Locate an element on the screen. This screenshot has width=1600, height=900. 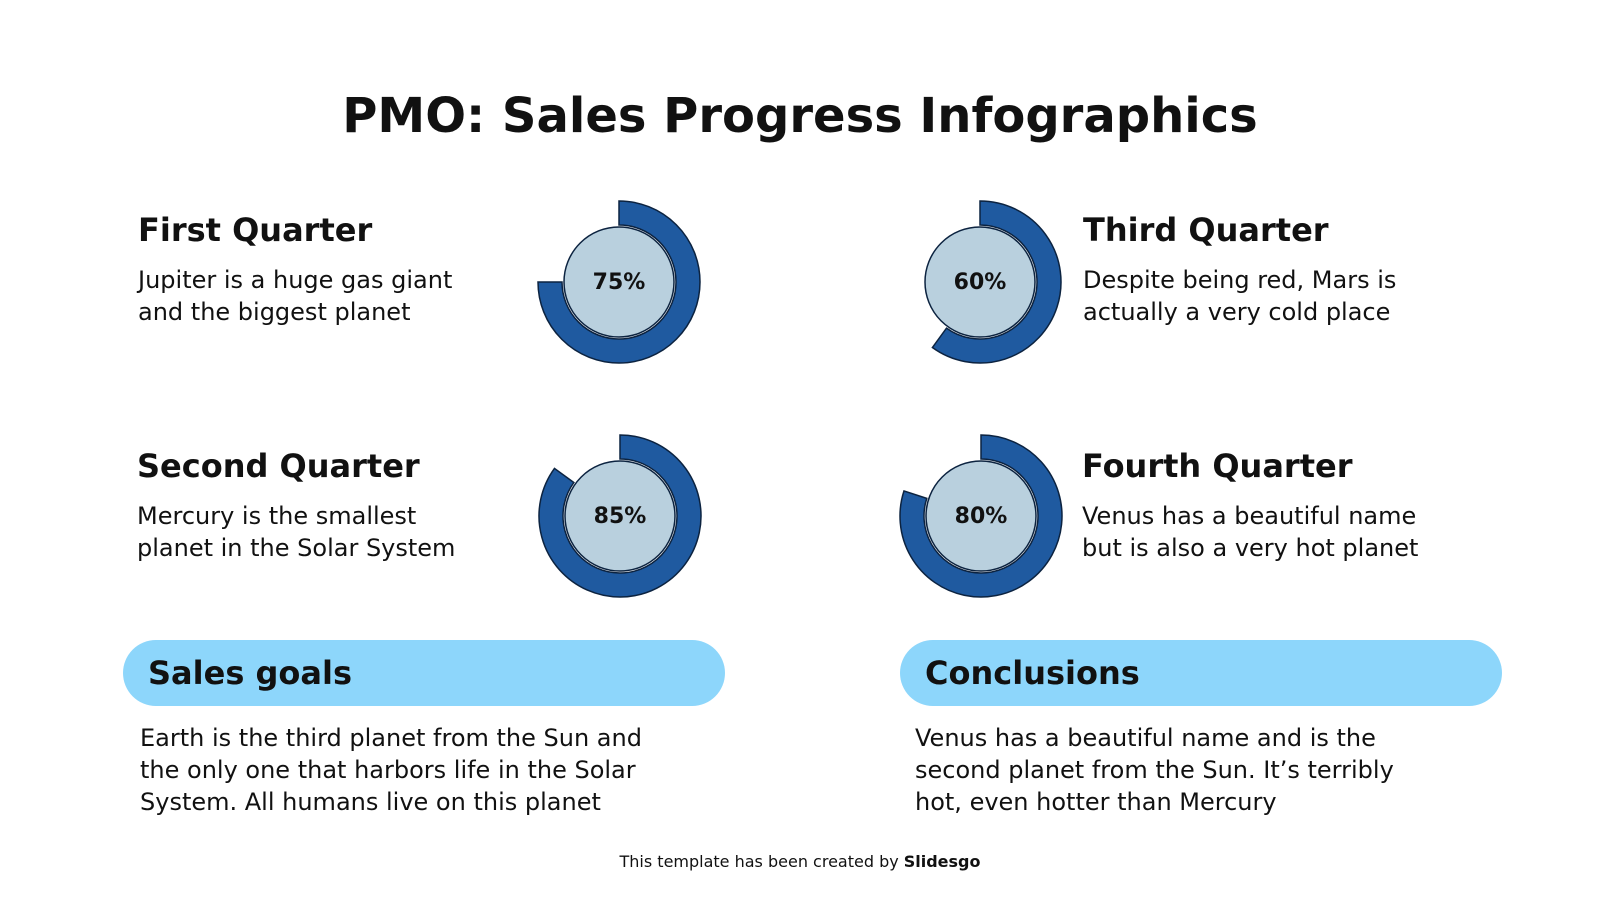
quarter-text: Jupiter is a huge gas giant is located at coordinates (295, 280).